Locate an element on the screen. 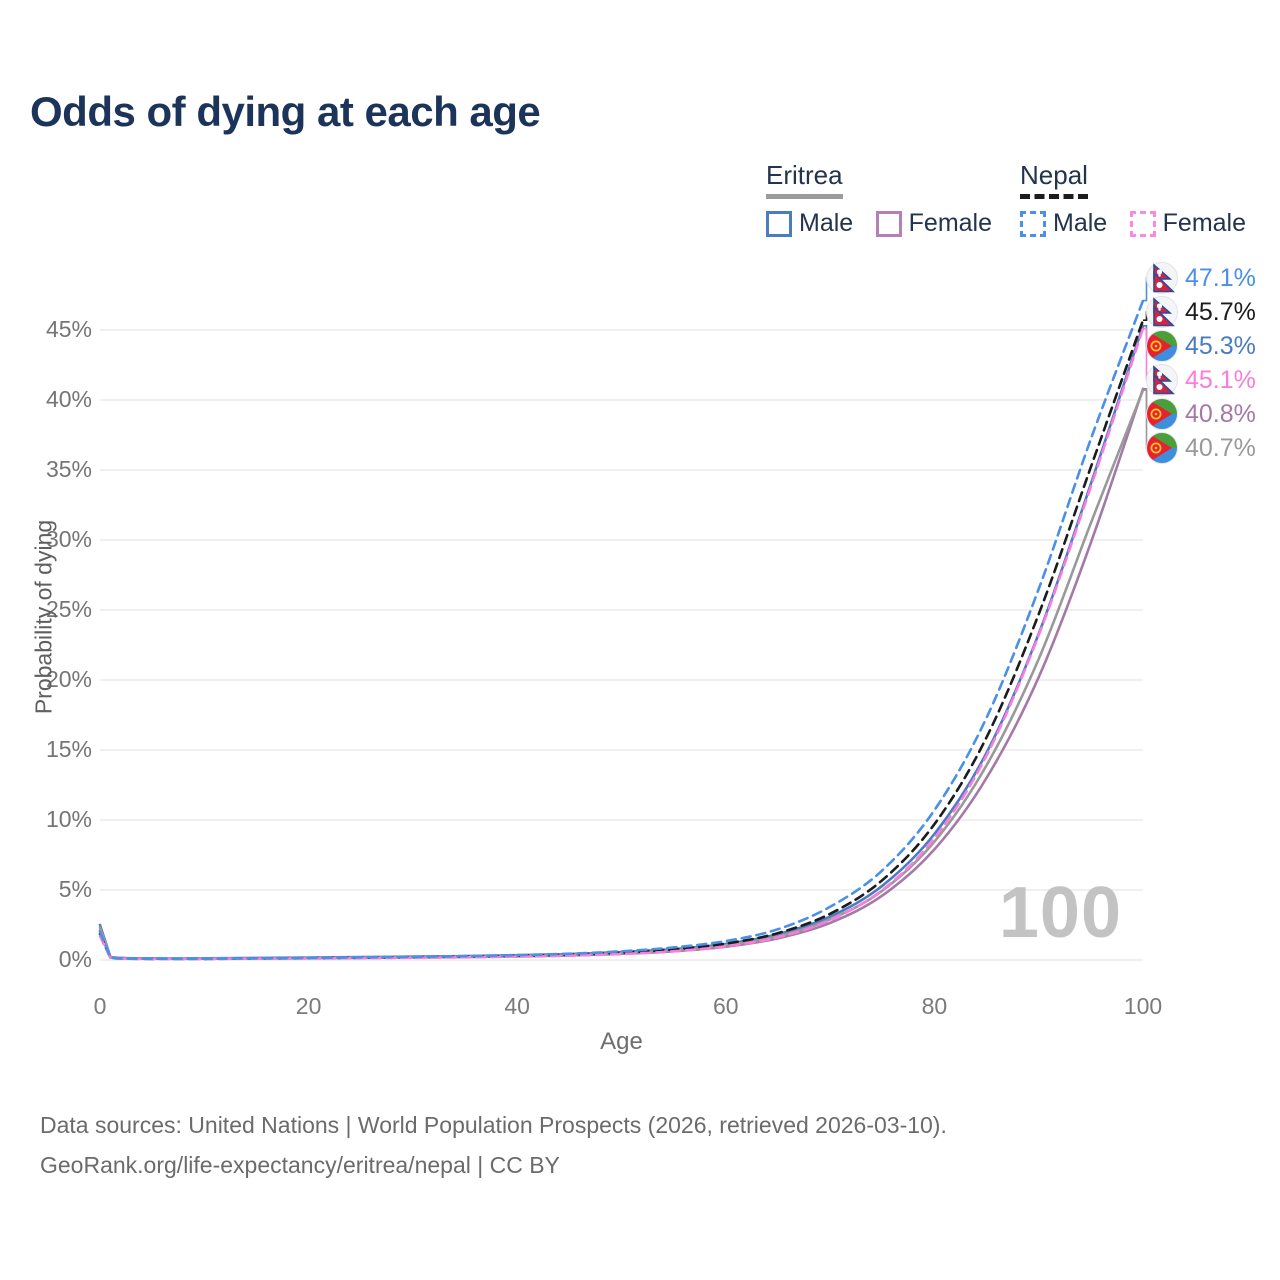 This screenshot has height=1280, width=1280. legend-nepal-female: Female is located at coordinates (1188, 223).